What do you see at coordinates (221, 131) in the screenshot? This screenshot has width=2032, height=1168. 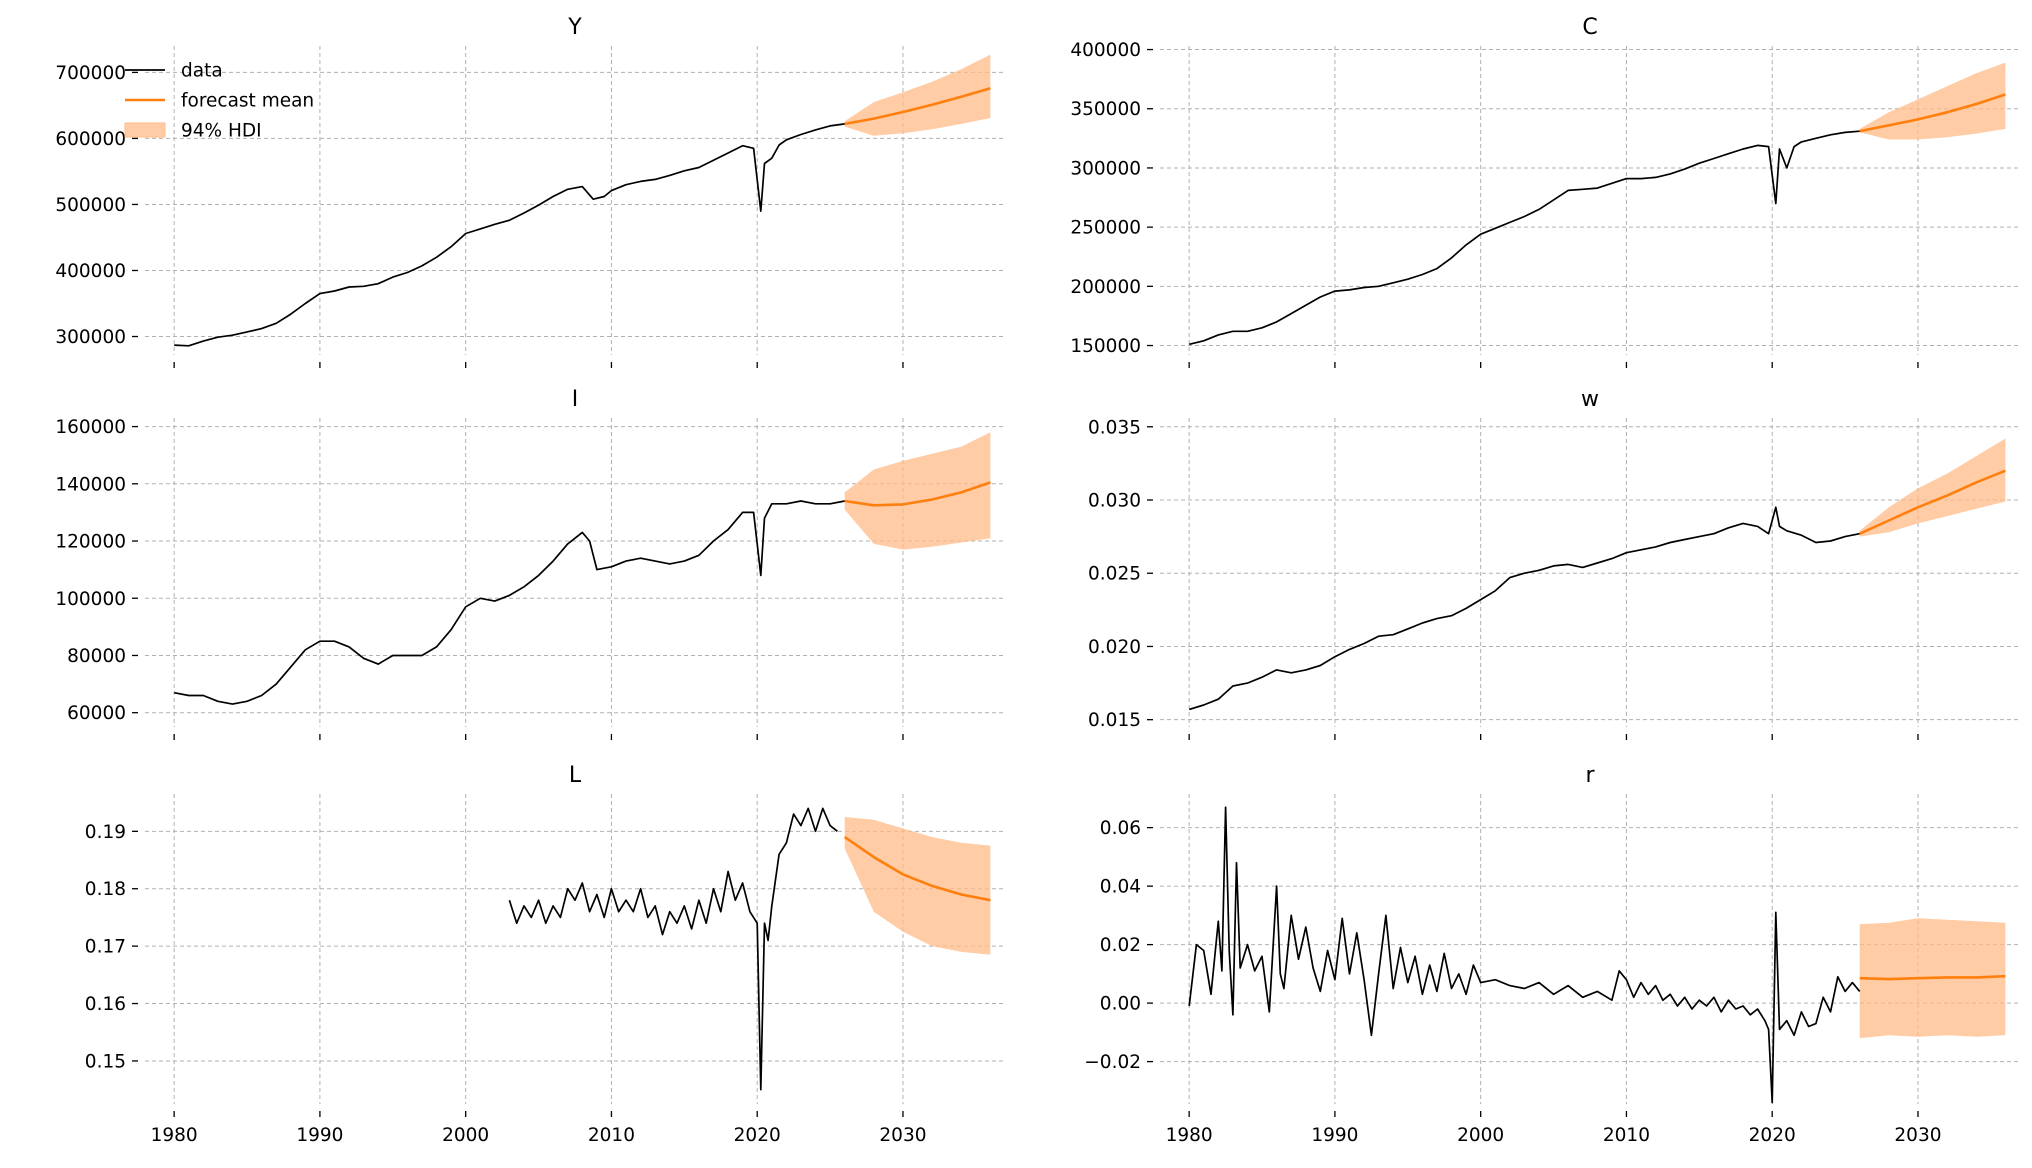 I see `legend-label: 94% HDI` at bounding box center [221, 131].